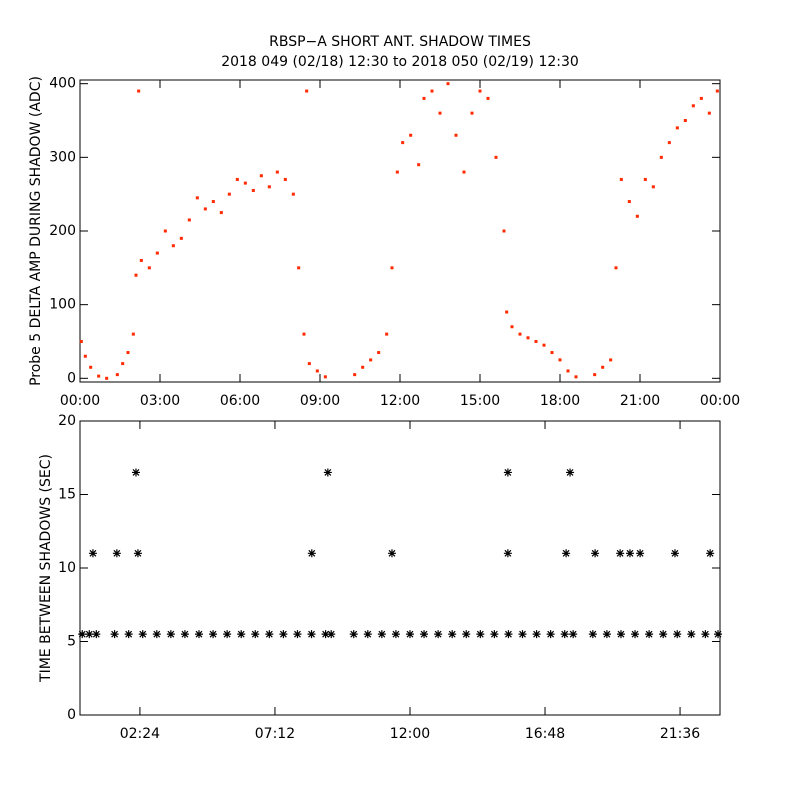  I want to click on y-tick-label: 10, so click(67, 568).